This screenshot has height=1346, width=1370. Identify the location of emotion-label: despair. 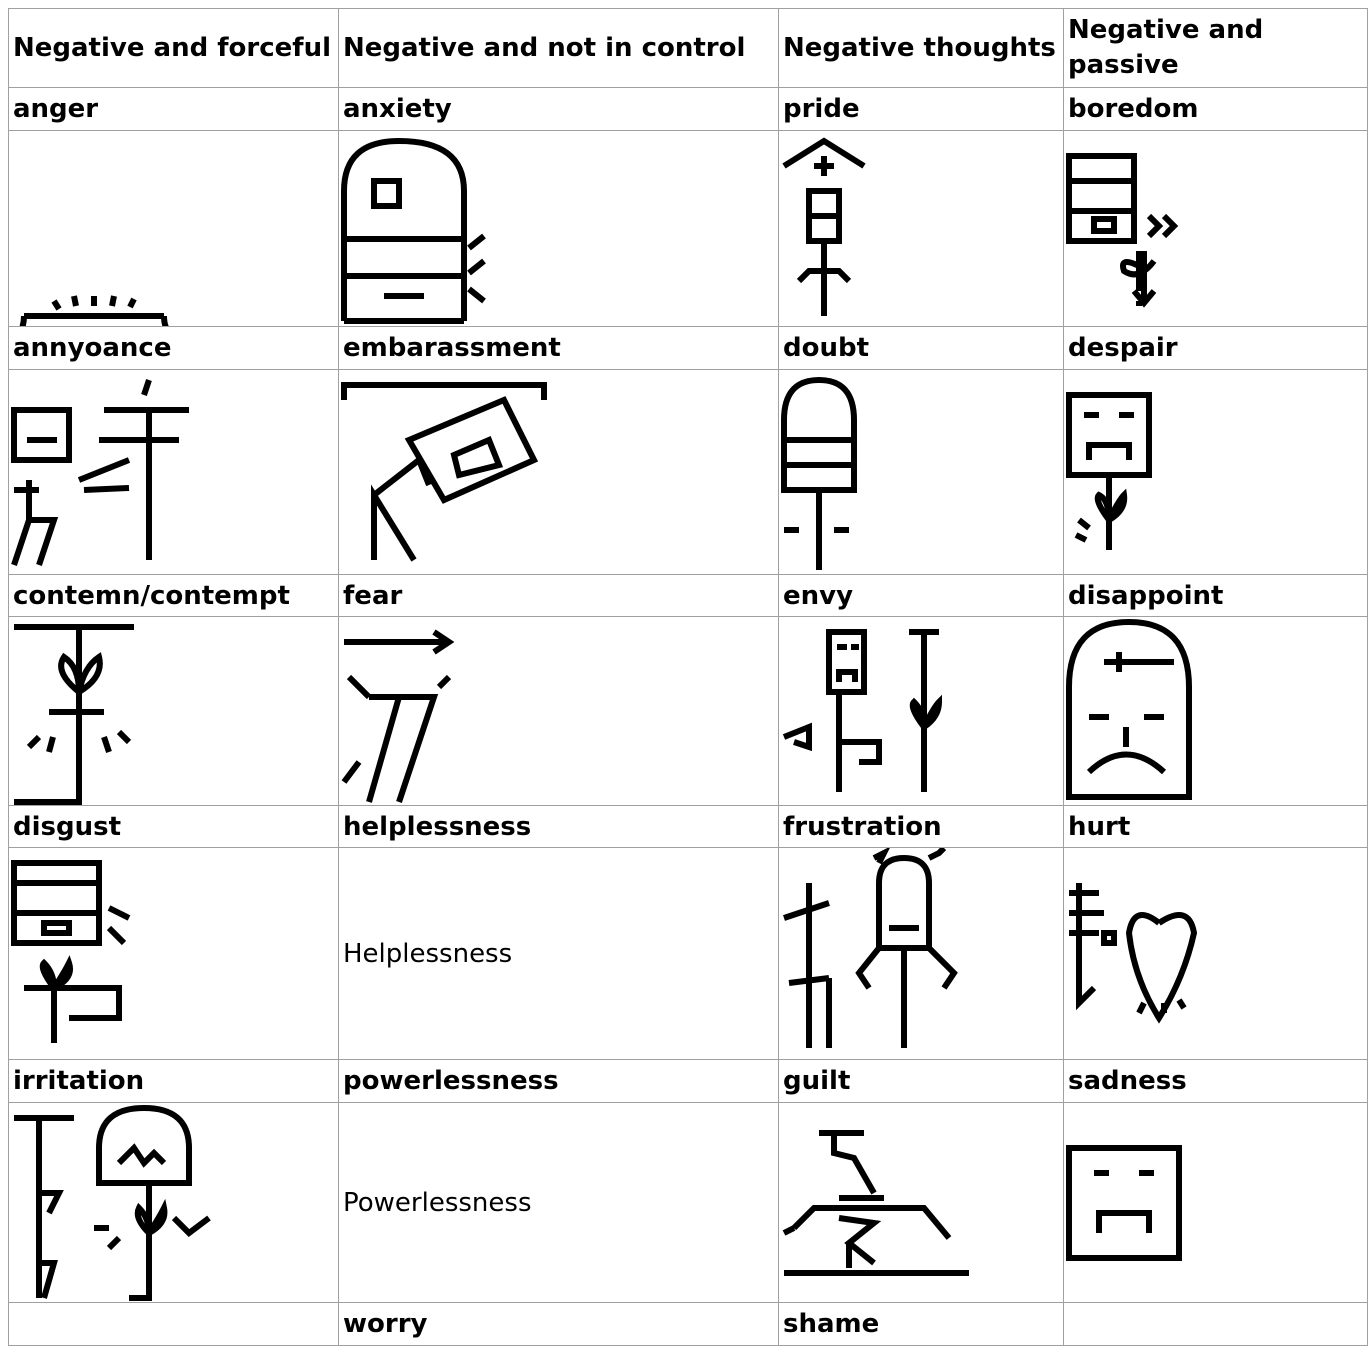
(1215, 348).